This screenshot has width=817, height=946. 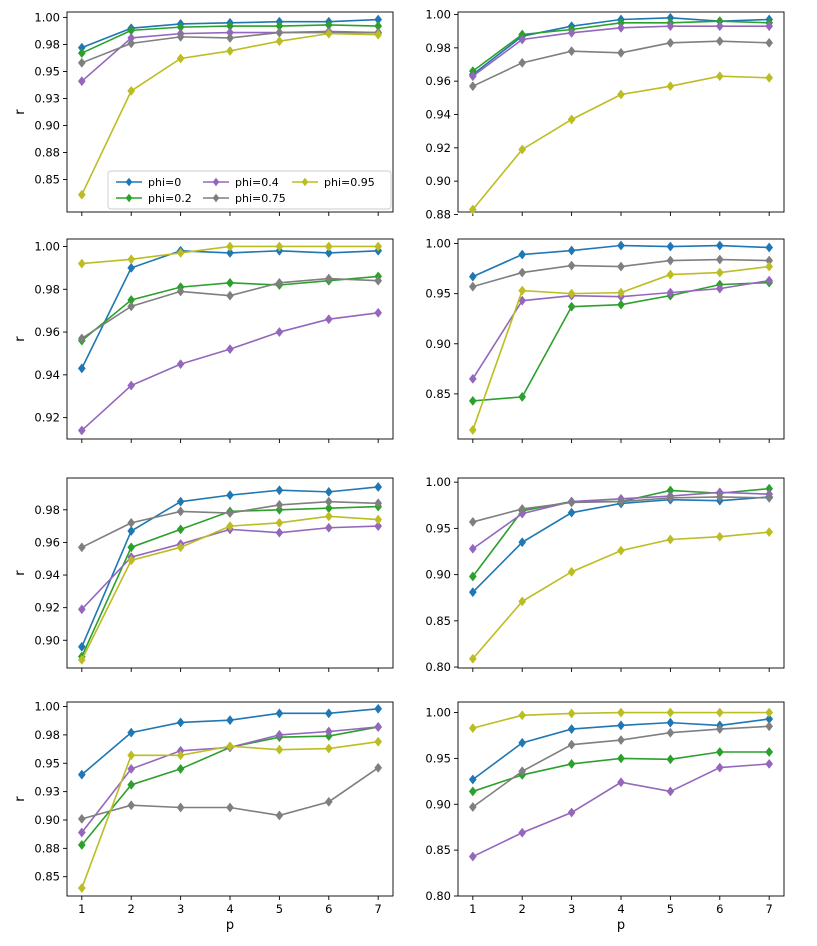 I want to click on chart-panel-2: 0.88 0.90 0.92 0.94 0.96 0.98 1.00, so click(x=605, y=115).